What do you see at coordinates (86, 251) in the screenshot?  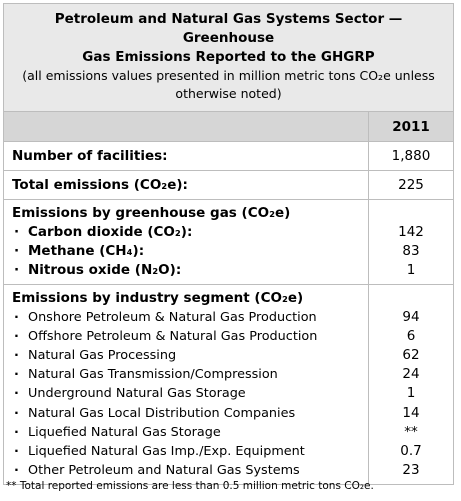 I see `gas-item-label: Methane (CH₄):` at bounding box center [86, 251].